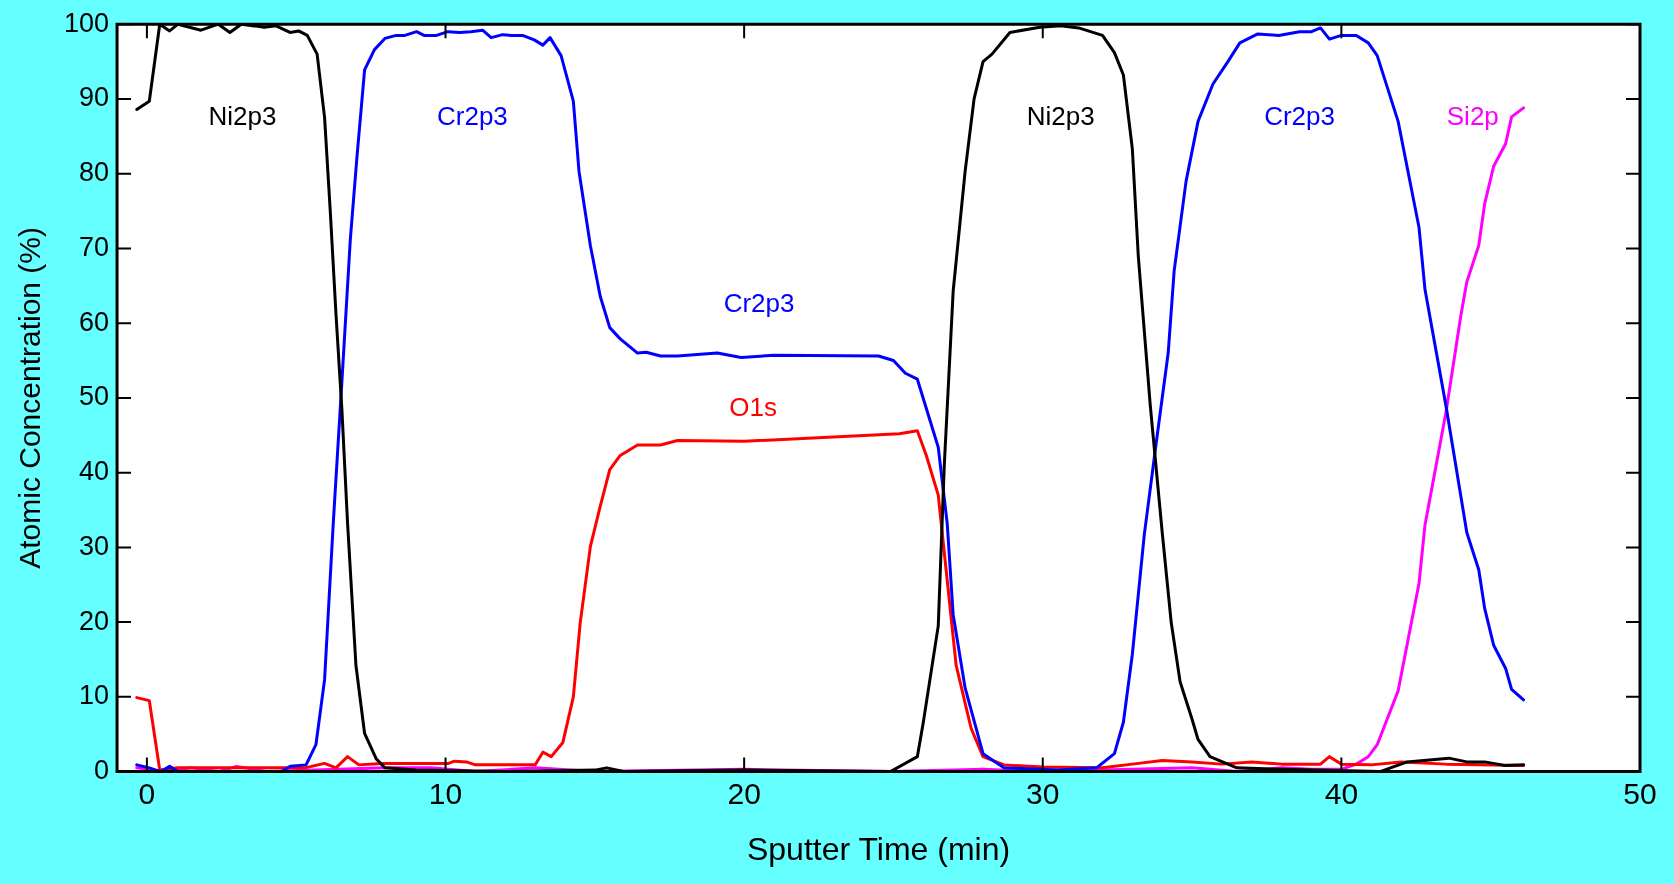  I want to click on y-tick-label: 100, so click(86, 22).